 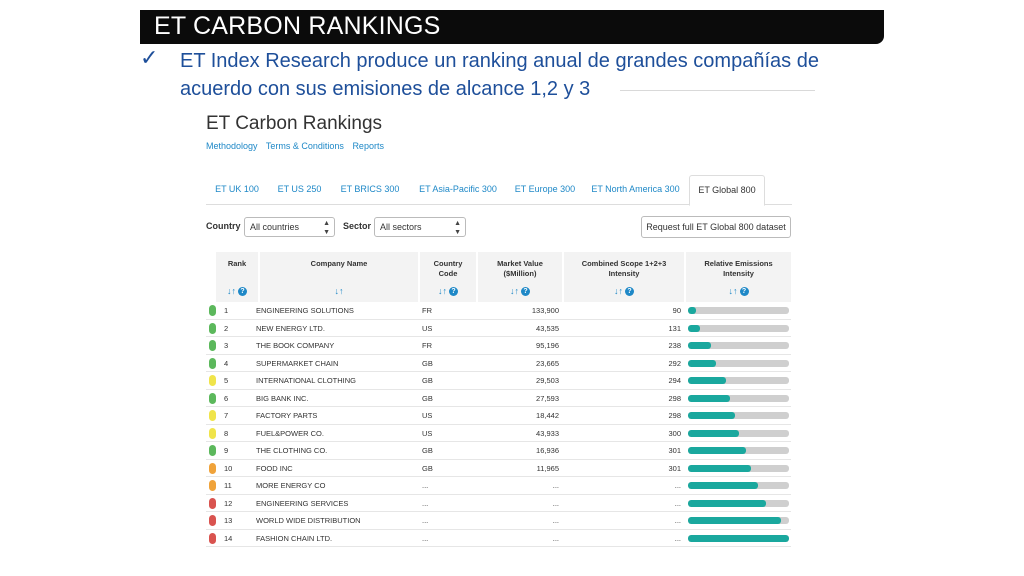 What do you see at coordinates (290, 433) in the screenshot?
I see `company-name-cell: FUEL&POWER CO.` at bounding box center [290, 433].